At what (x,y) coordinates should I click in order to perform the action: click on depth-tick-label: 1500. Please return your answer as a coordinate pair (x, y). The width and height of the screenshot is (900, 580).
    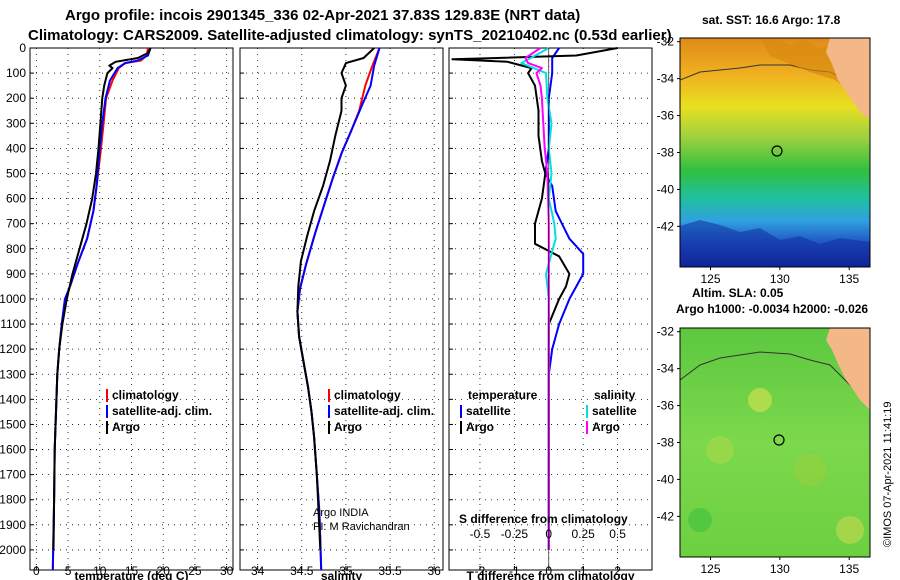
    Looking at the image, I should click on (13, 424).